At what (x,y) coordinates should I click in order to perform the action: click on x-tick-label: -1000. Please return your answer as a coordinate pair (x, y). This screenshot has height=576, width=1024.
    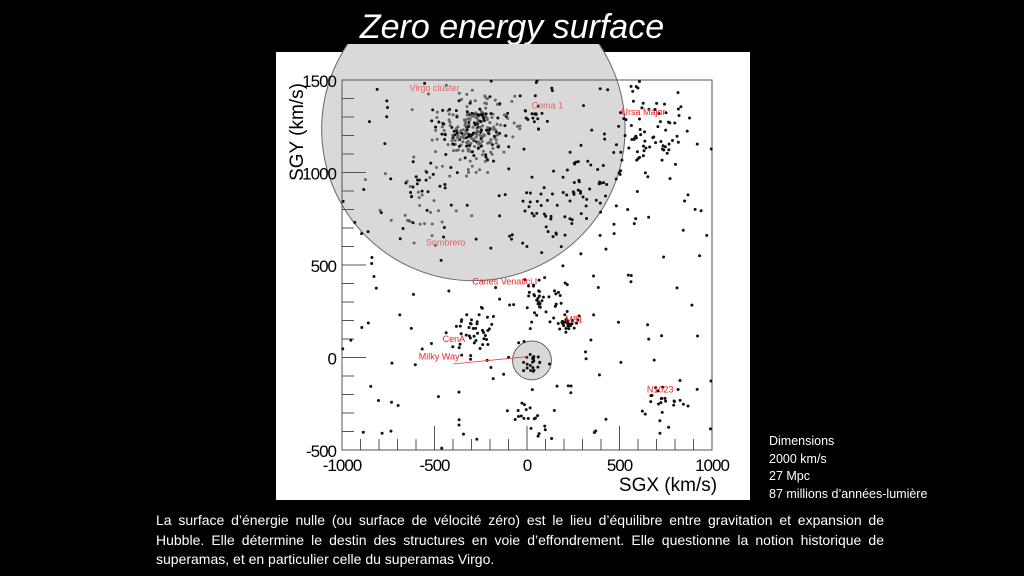
    Looking at the image, I should click on (342, 465).